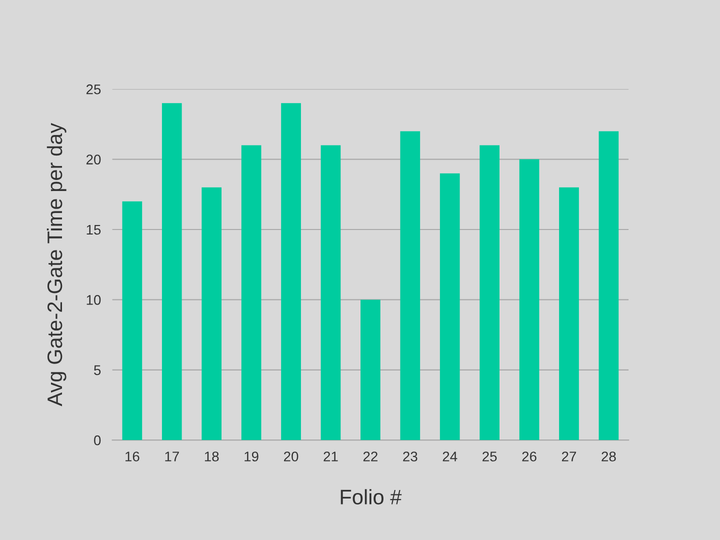 The height and width of the screenshot is (540, 720). I want to click on x-tick-label: 21, so click(331, 457).